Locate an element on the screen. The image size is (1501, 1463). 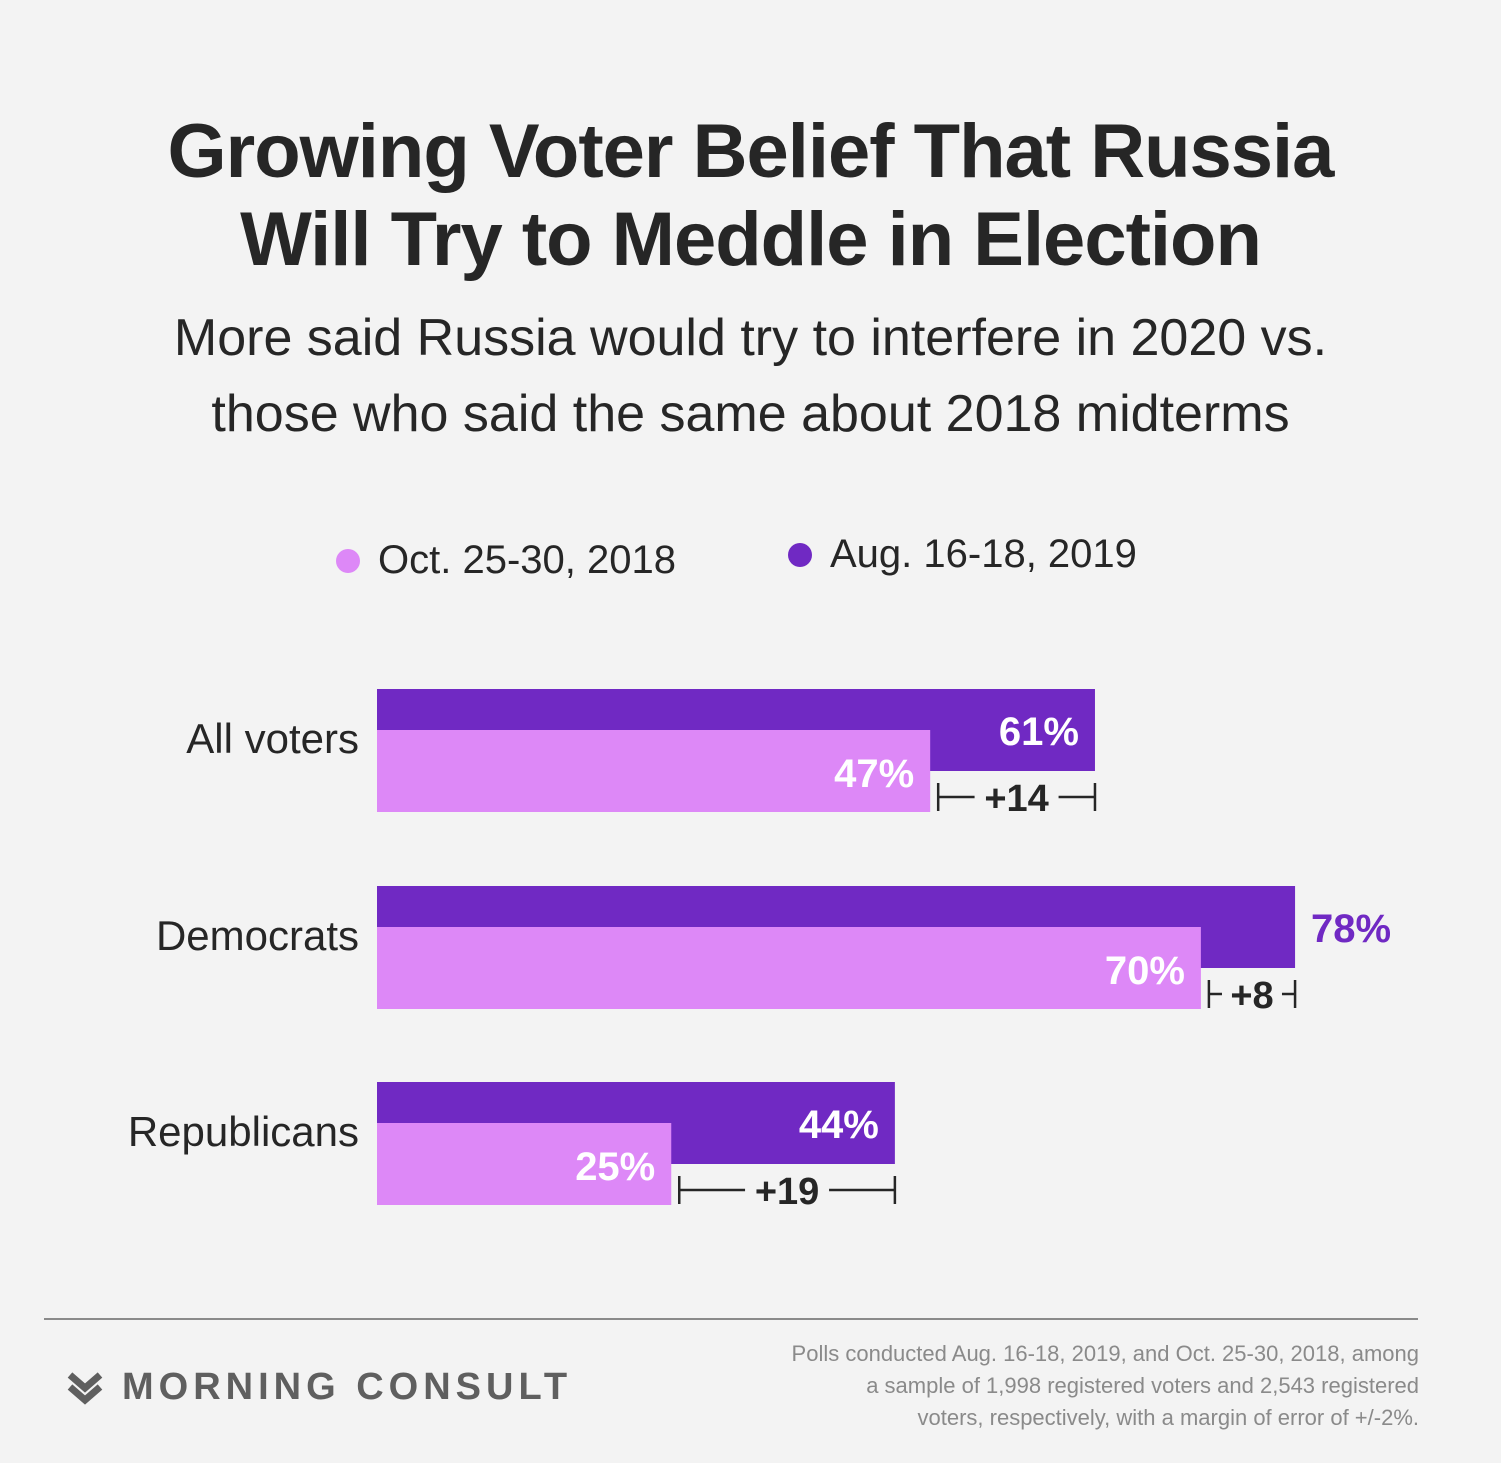
brand: MORNING CONSULT is located at coordinates (319, 1387).